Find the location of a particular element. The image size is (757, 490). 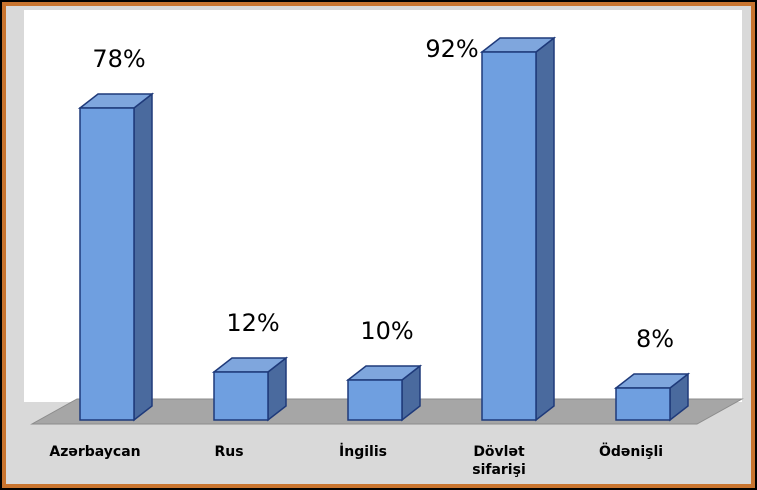

x-tick-label: İngilis is located at coordinates (363, 452).